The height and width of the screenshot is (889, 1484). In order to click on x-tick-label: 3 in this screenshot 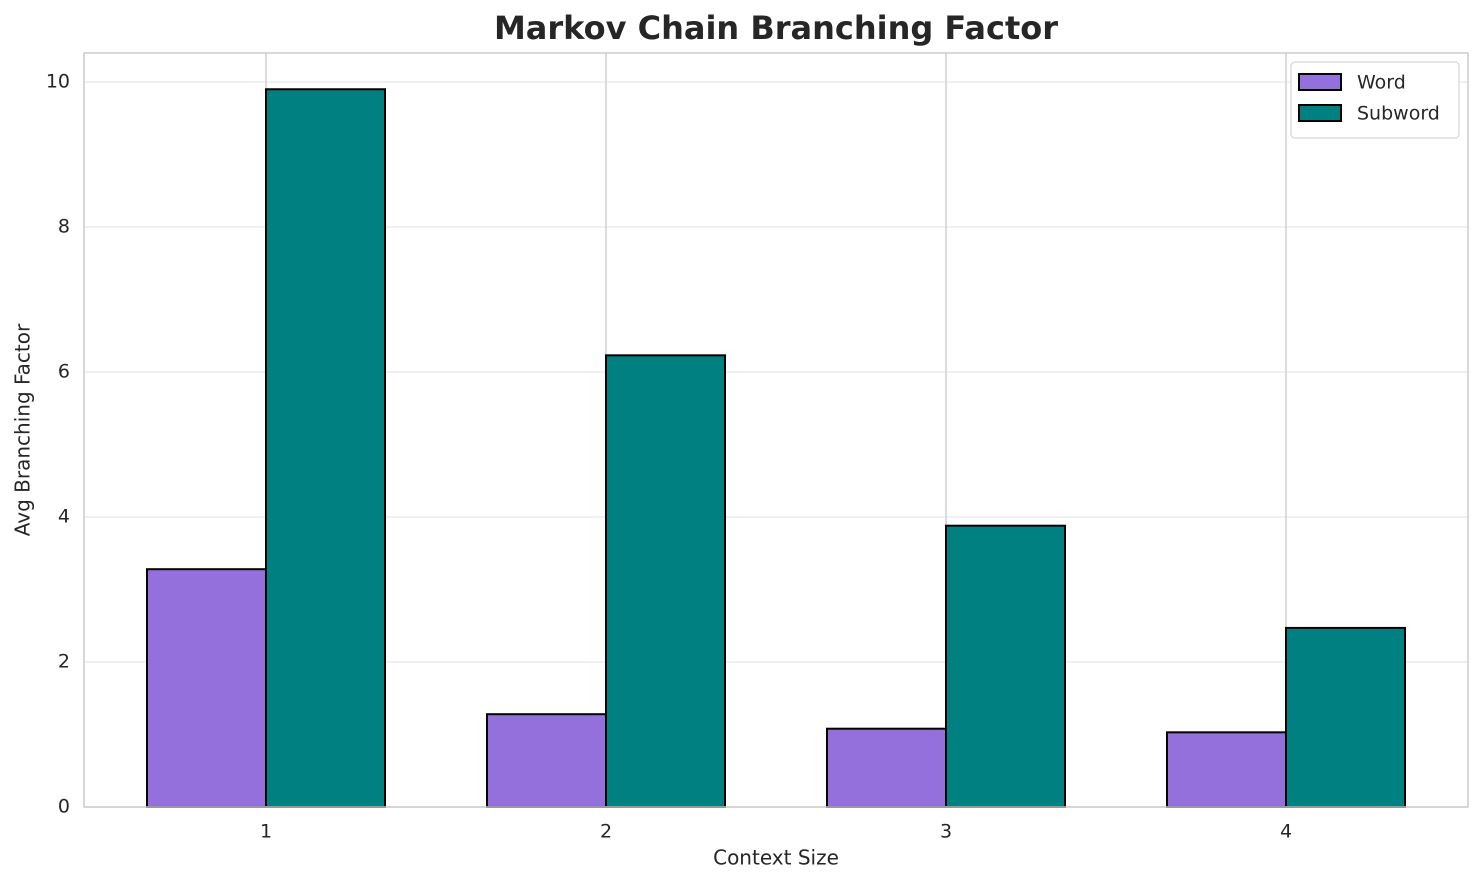, I will do `click(946, 832)`.